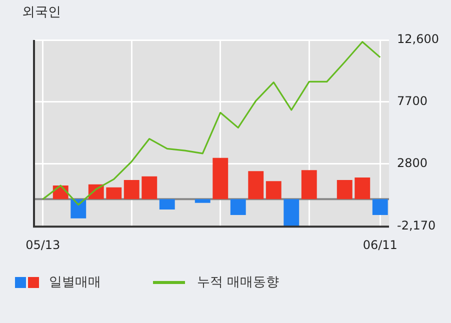 Image resolution: width=451 pixels, height=323 pixels. Describe the element at coordinates (380, 245) in the screenshot. I see `x-tick-label: 06/11` at that location.